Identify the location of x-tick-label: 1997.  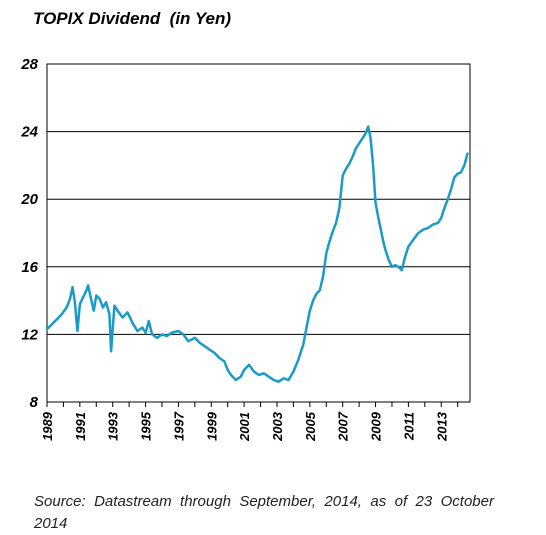
(178, 426).